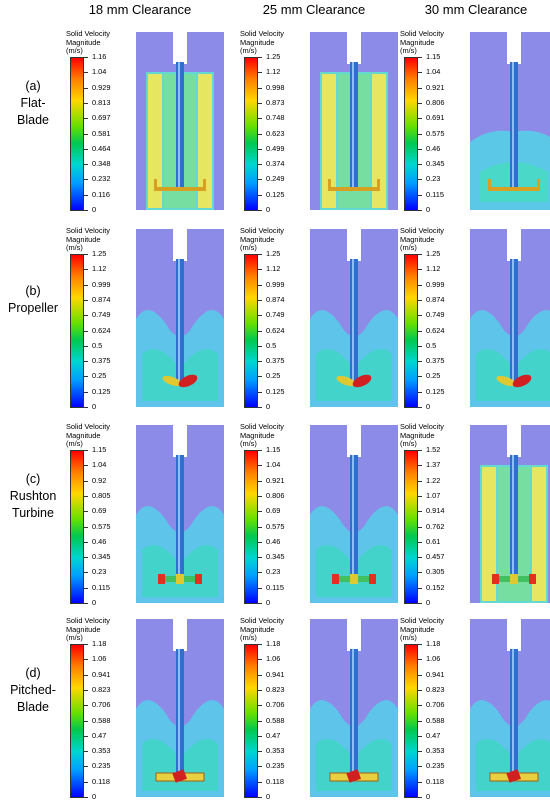  Describe the element at coordinates (273, 541) in the screenshot. I see `scale-value: 0.46` at that location.